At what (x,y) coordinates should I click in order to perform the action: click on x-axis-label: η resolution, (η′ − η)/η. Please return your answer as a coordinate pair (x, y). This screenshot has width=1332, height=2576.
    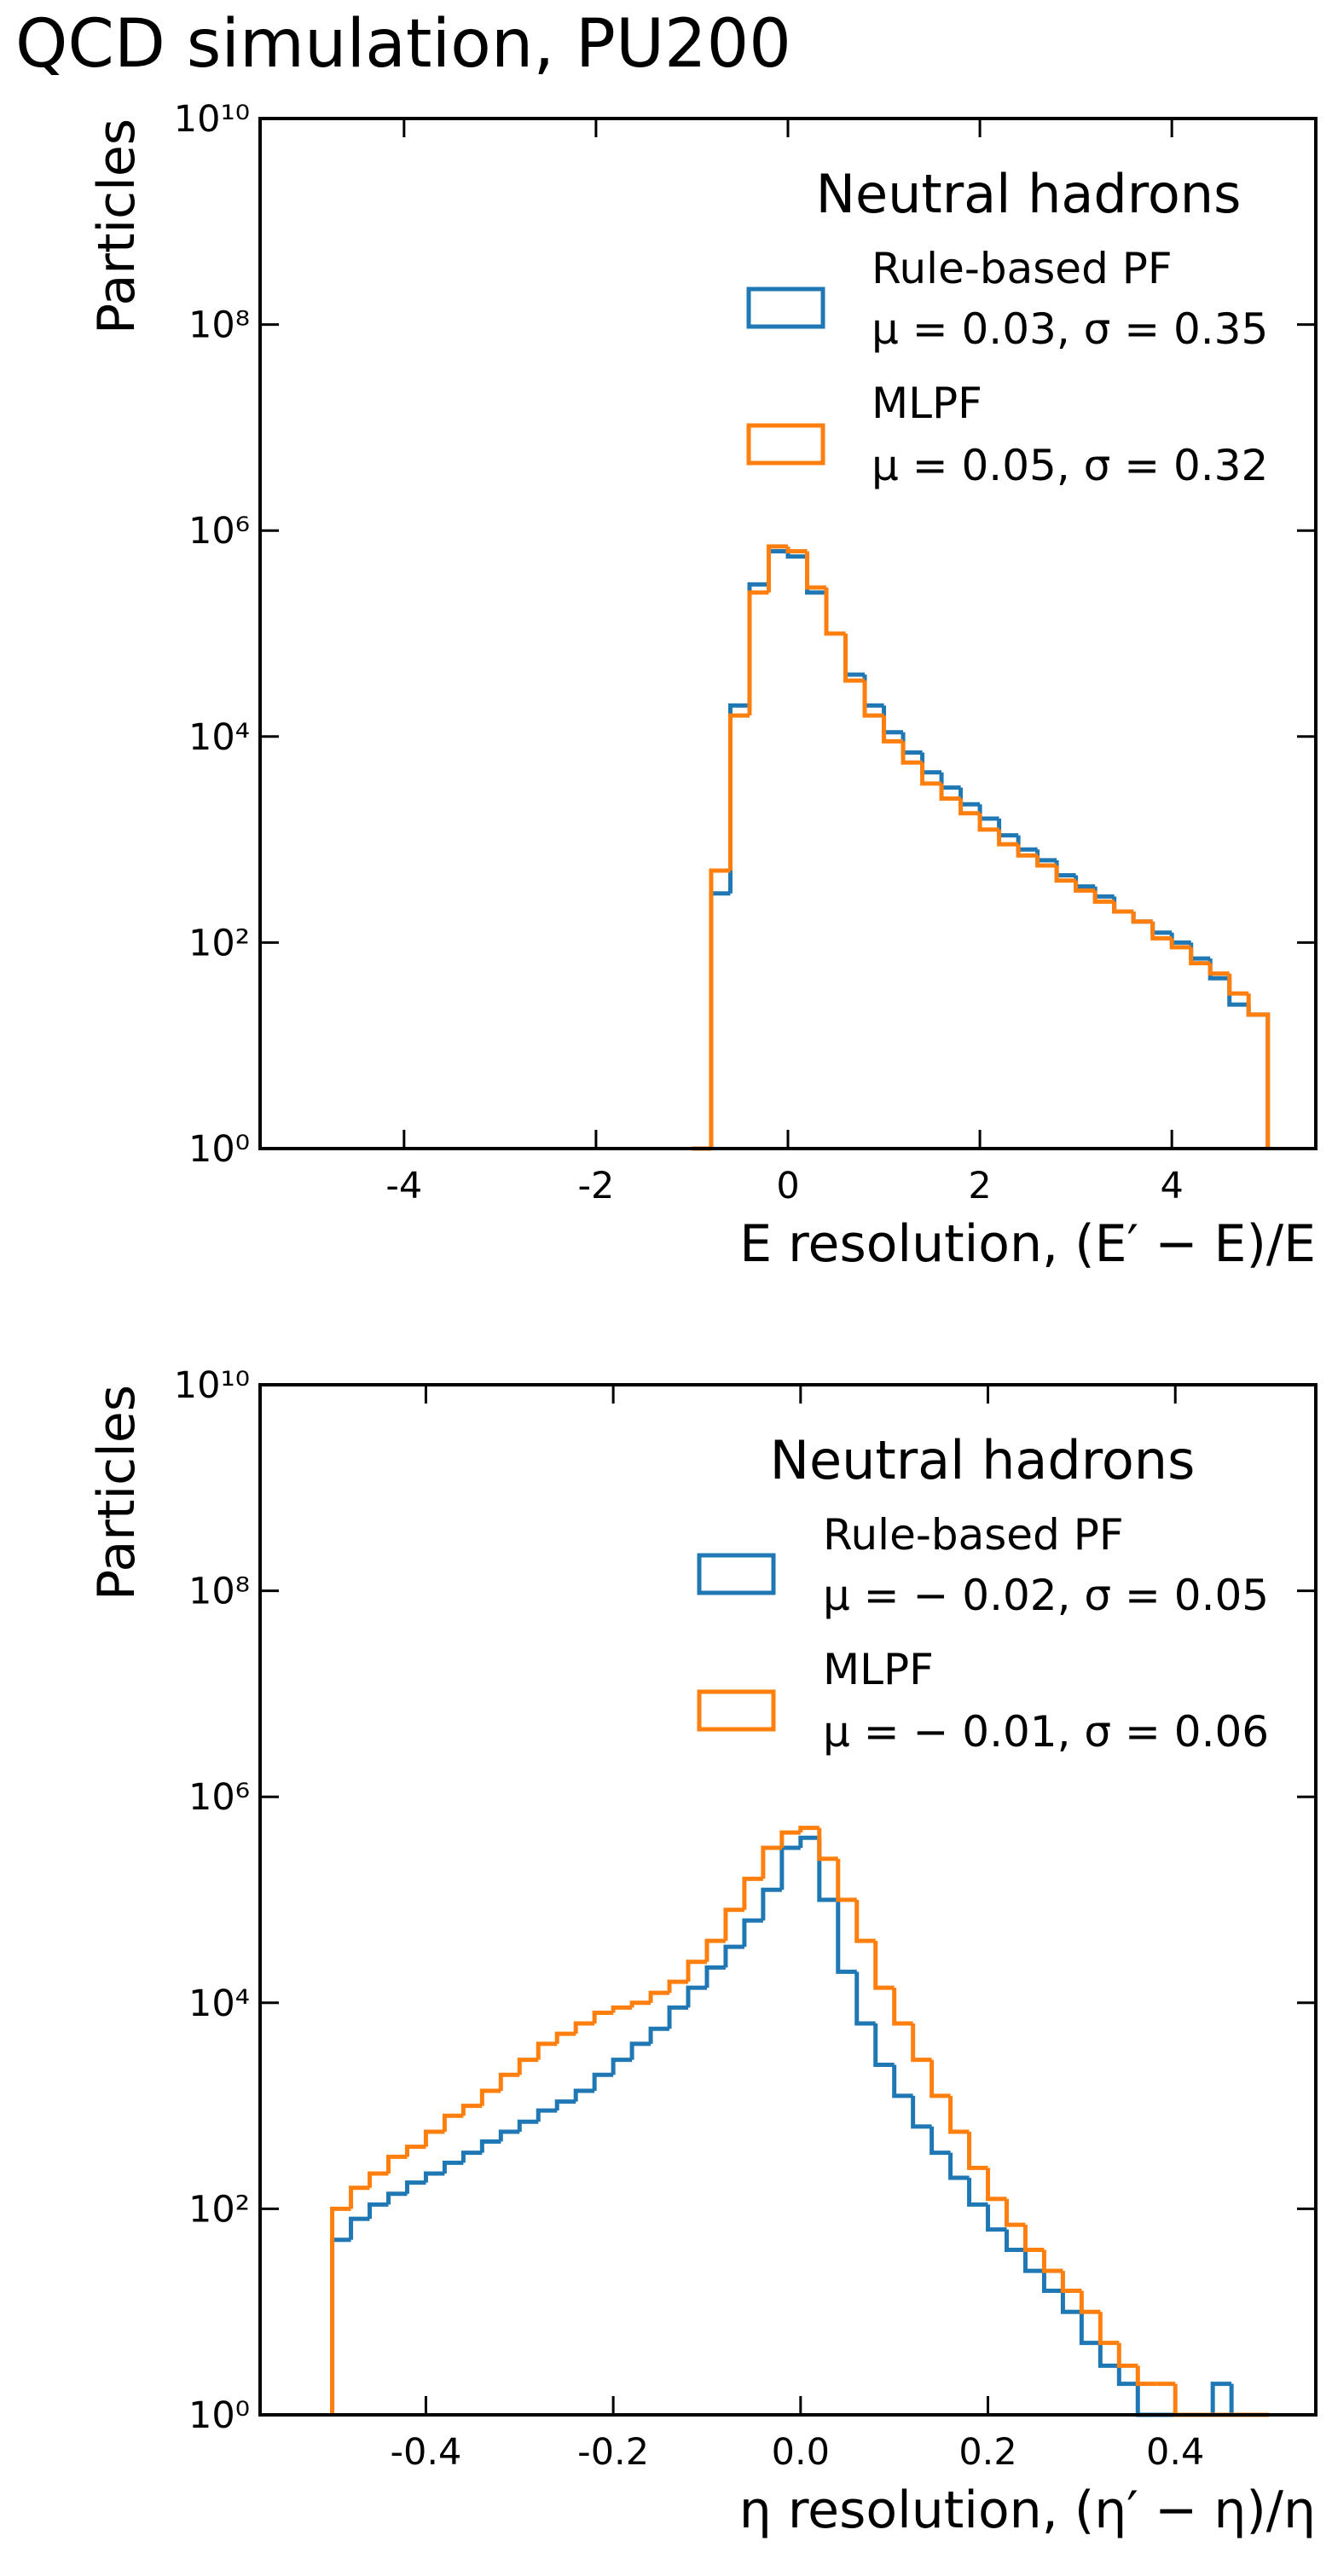
    Looking at the image, I should click on (1027, 2510).